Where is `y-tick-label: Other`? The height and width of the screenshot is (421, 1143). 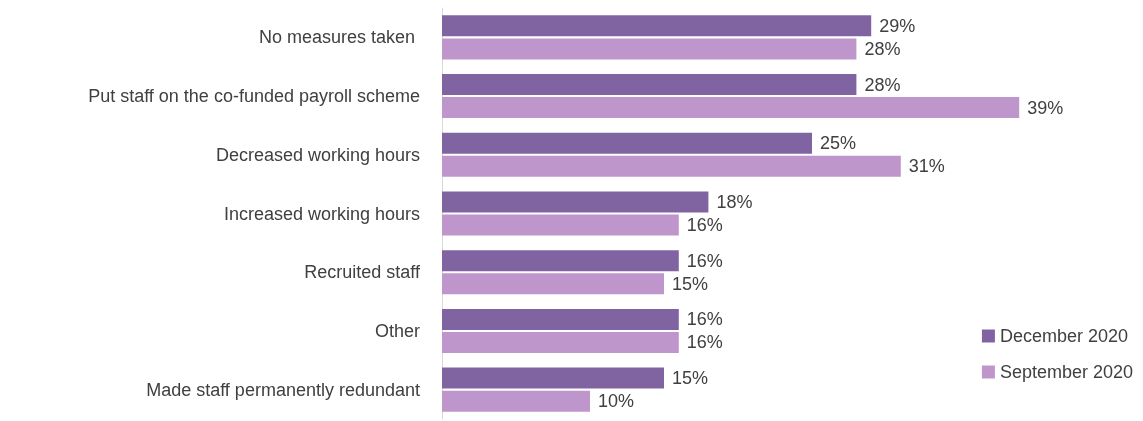 y-tick-label: Other is located at coordinates (397, 330).